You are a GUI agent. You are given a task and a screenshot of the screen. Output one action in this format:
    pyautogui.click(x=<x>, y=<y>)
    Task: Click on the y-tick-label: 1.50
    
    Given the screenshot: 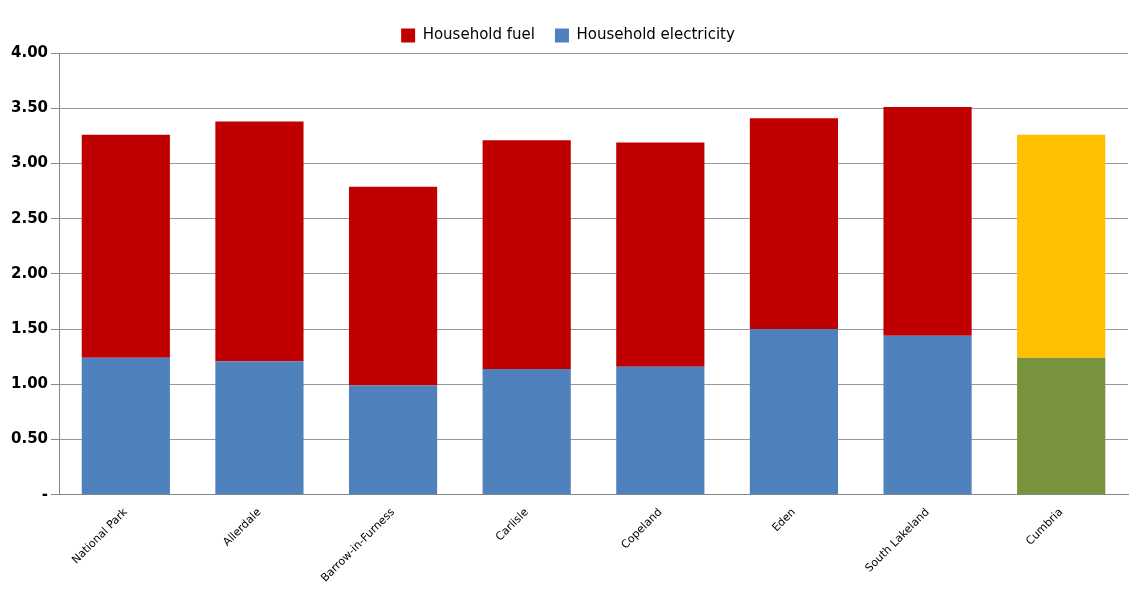 What is the action you would take?
    pyautogui.click(x=29, y=328)
    